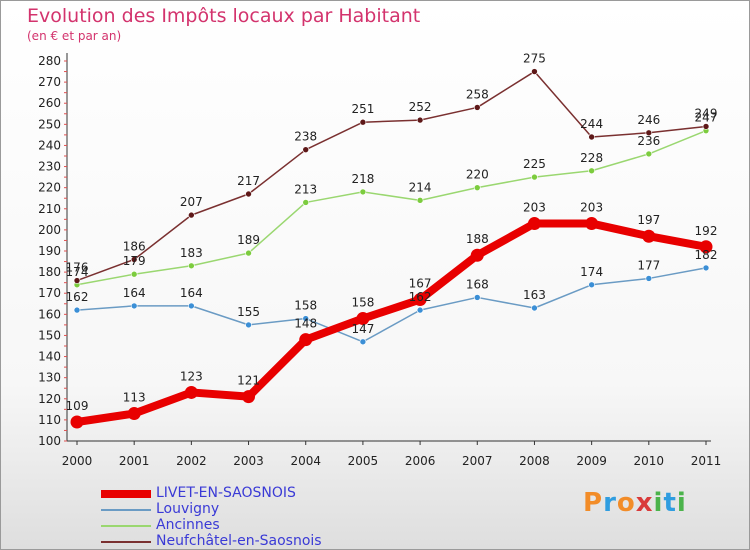  I want to click on legend-label: Louvigny, so click(188, 509).